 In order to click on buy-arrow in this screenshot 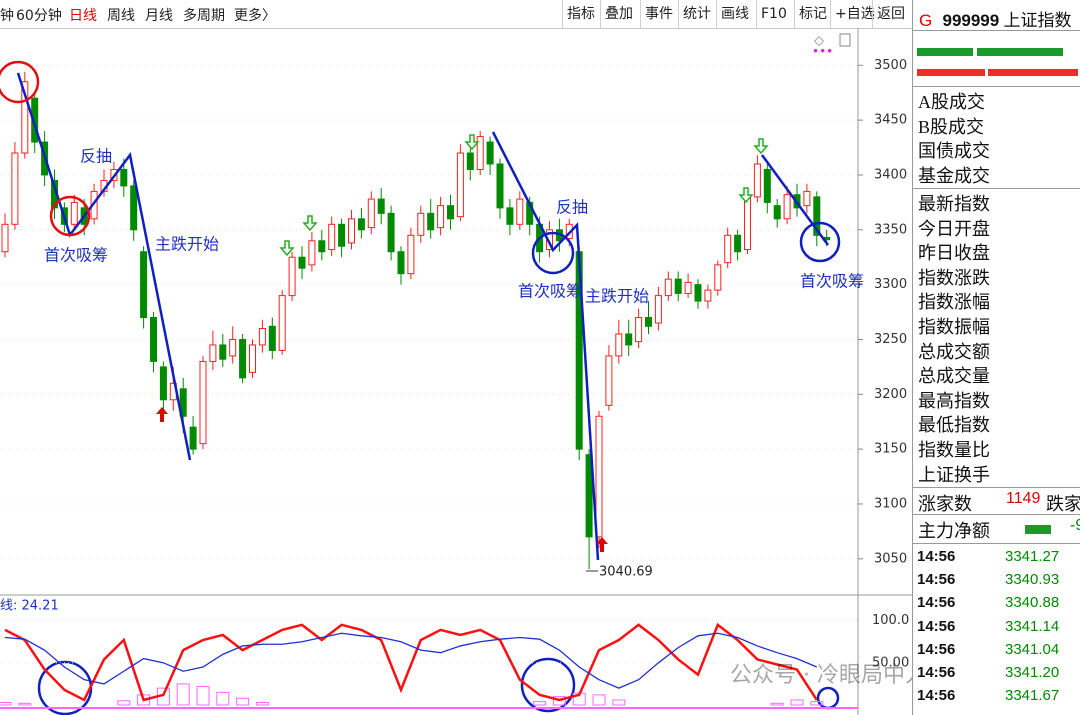, I will do `click(602, 544)`.